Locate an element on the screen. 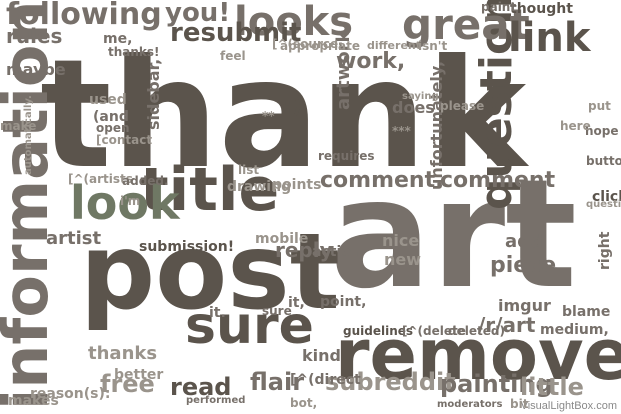  word-thought: thought is located at coordinates (541, 9).